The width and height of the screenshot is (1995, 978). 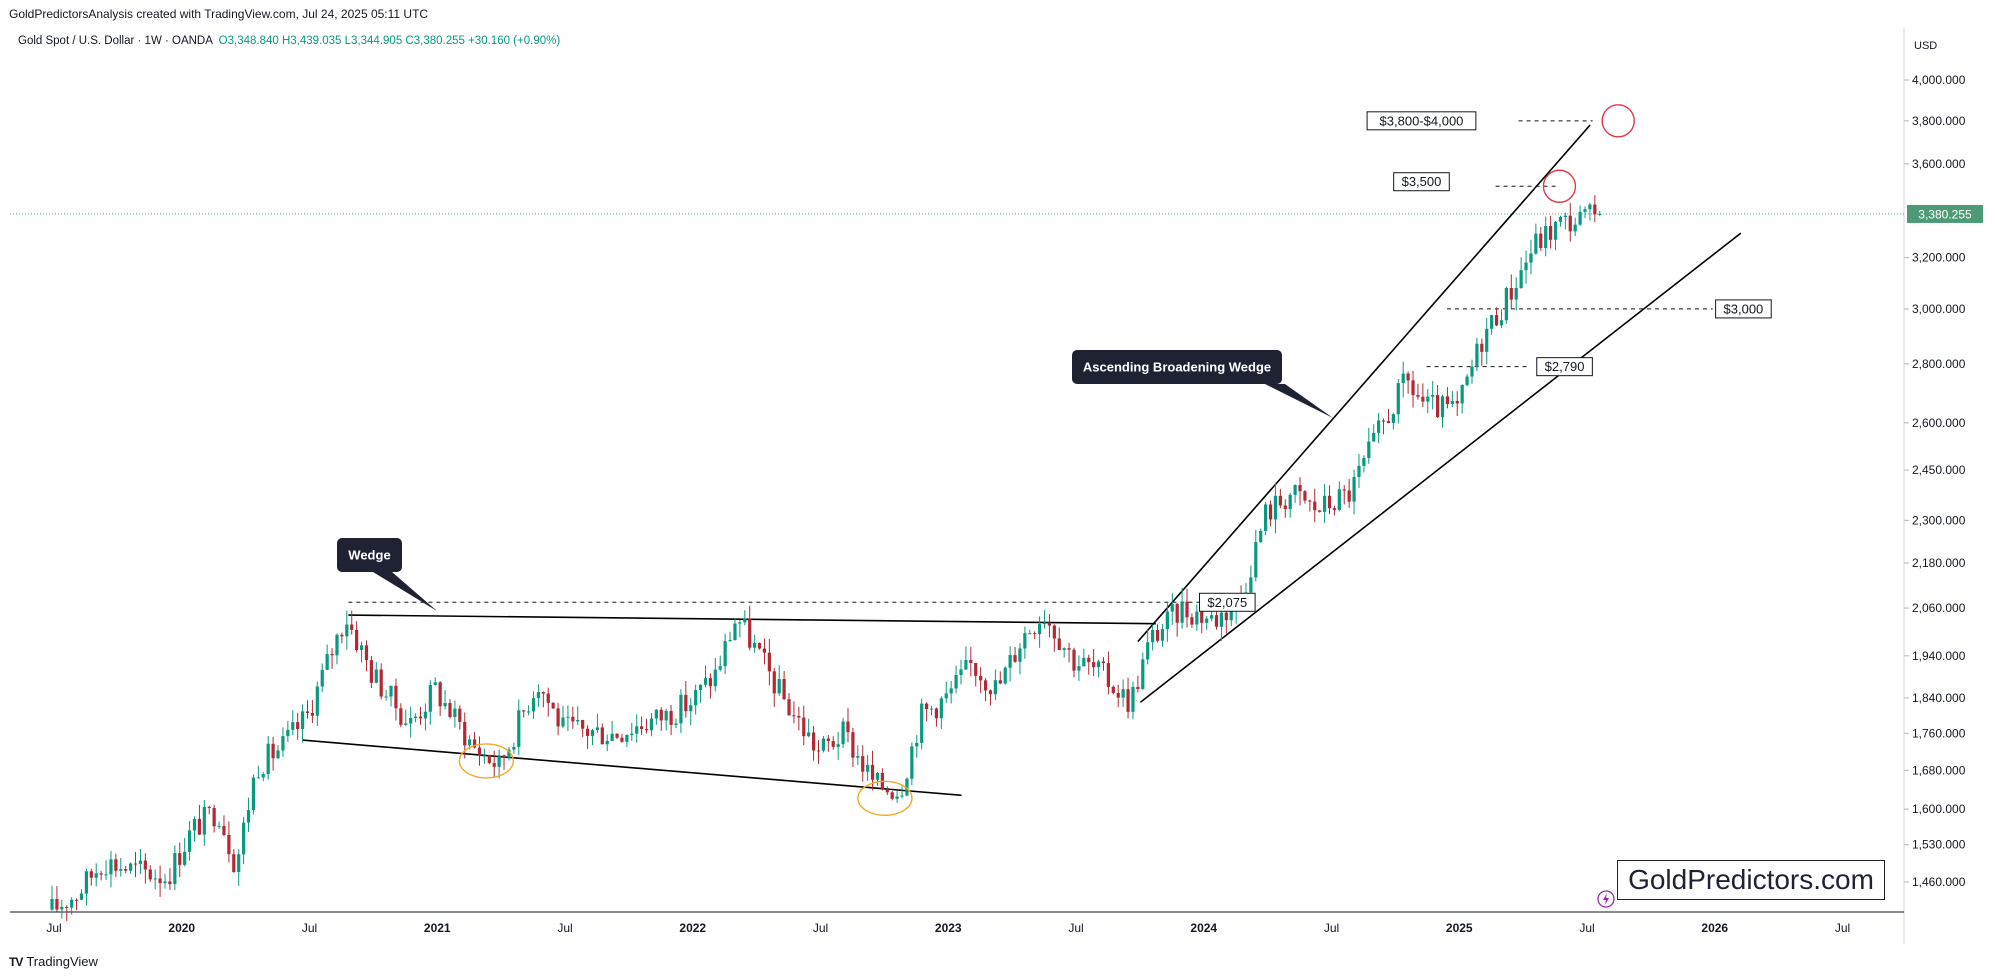 What do you see at coordinates (1939, 164) in the screenshot?
I see `y-tick-label: 3,600.000` at bounding box center [1939, 164].